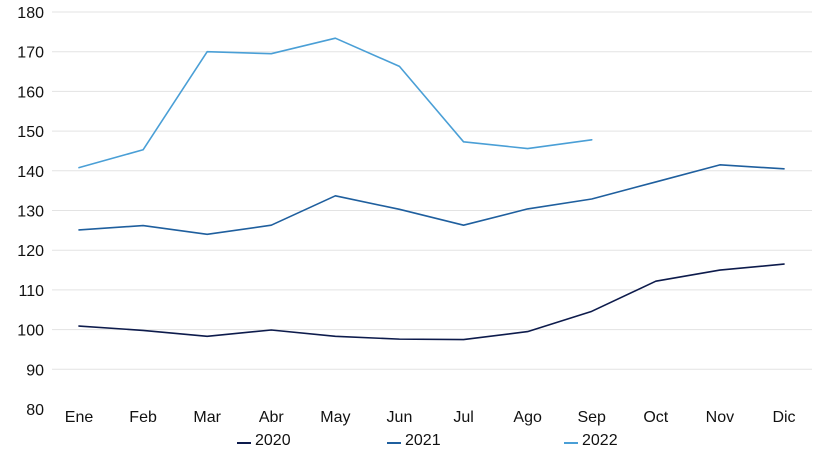 This screenshot has width=820, height=461. Describe the element at coordinates (30, 13) in the screenshot. I see `y-tick-label: 180` at that location.